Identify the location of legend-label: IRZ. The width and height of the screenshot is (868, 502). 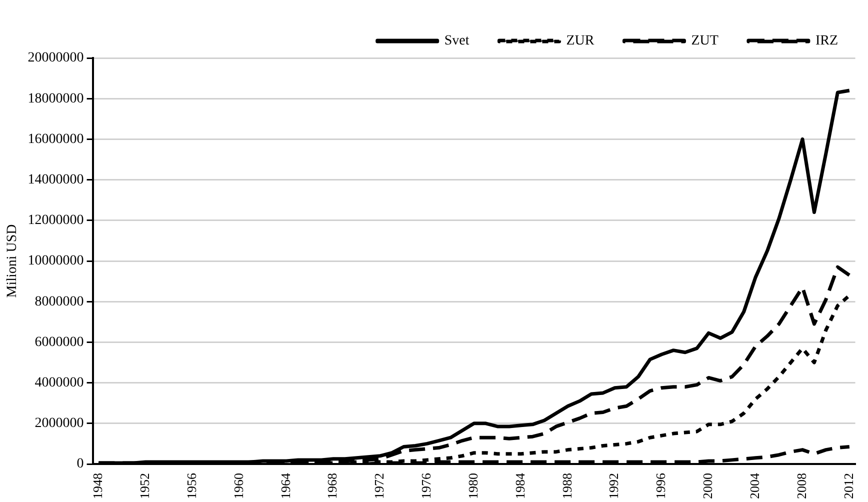
(826, 41).